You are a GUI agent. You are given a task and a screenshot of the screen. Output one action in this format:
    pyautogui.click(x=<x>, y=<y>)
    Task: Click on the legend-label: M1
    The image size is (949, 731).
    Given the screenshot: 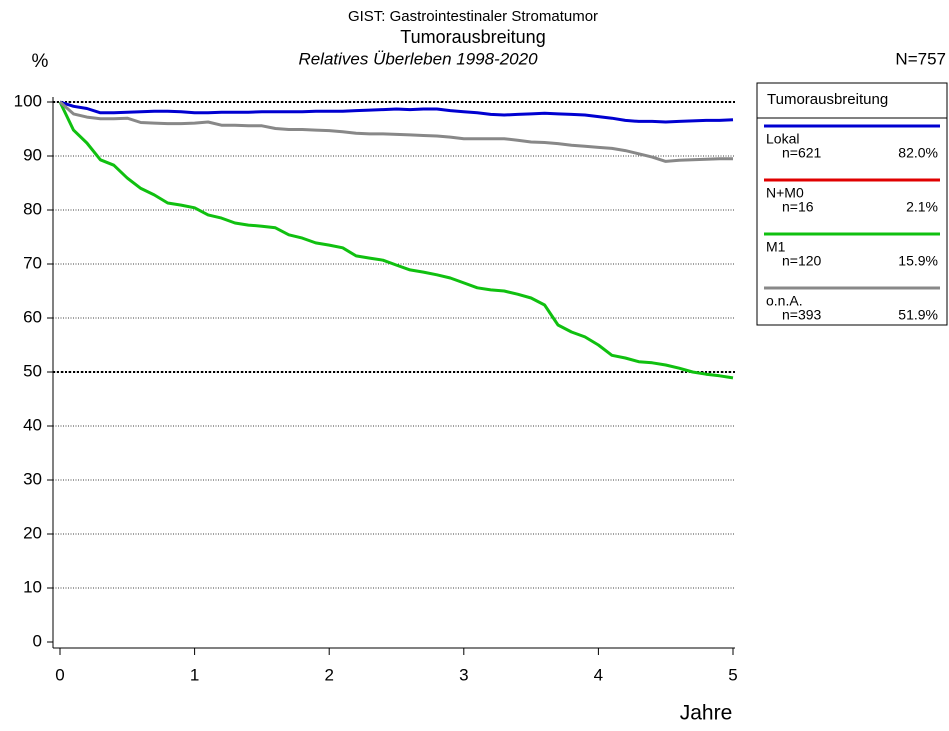 What is the action you would take?
    pyautogui.click(x=776, y=247)
    